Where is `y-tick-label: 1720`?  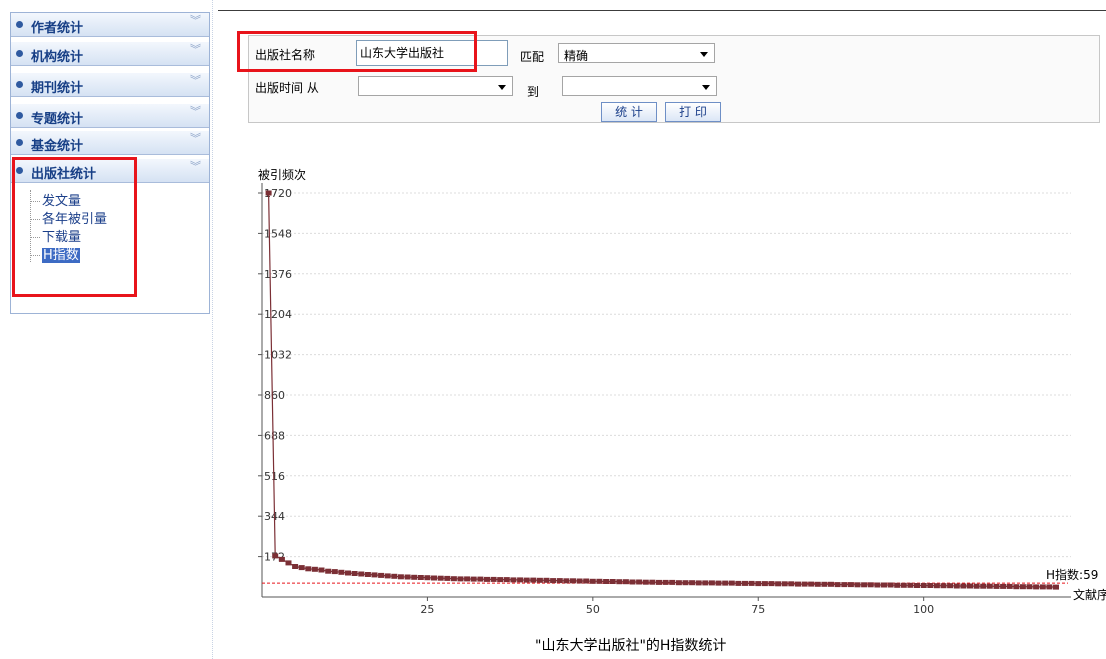
y-tick-label: 1720 is located at coordinates (278, 193).